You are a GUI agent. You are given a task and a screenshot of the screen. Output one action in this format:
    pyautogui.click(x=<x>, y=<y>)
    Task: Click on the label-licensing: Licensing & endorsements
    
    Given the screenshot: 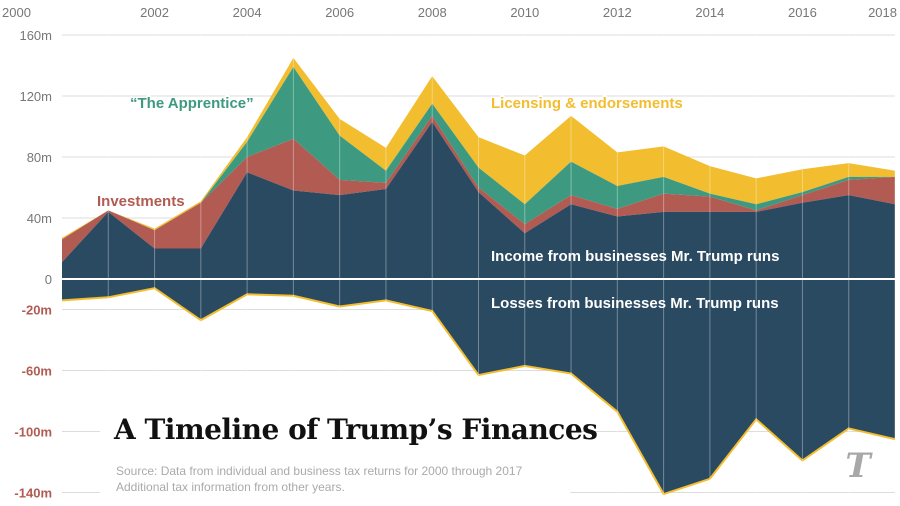 What is the action you would take?
    pyautogui.click(x=587, y=103)
    